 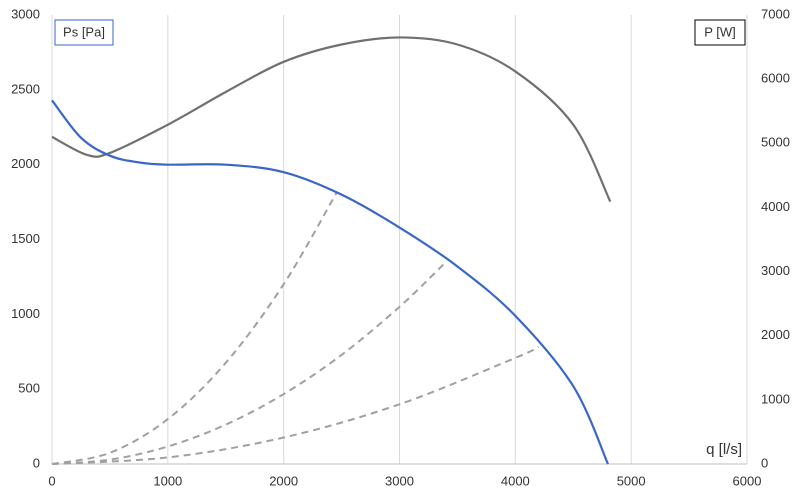 What do you see at coordinates (167, 480) in the screenshot?
I see `x-tick-label: 1000` at bounding box center [167, 480].